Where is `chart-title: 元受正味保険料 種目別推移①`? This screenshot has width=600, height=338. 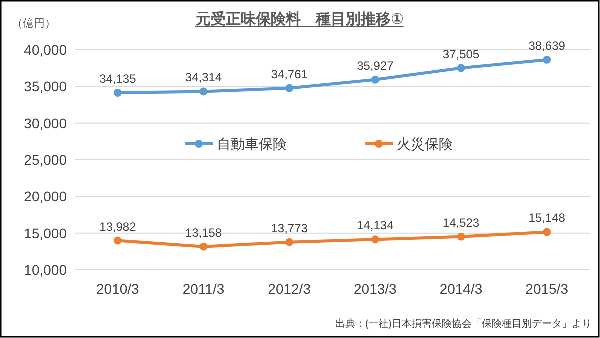
chart-title: 元受正味保険料 種目別推移① is located at coordinates (299, 19).